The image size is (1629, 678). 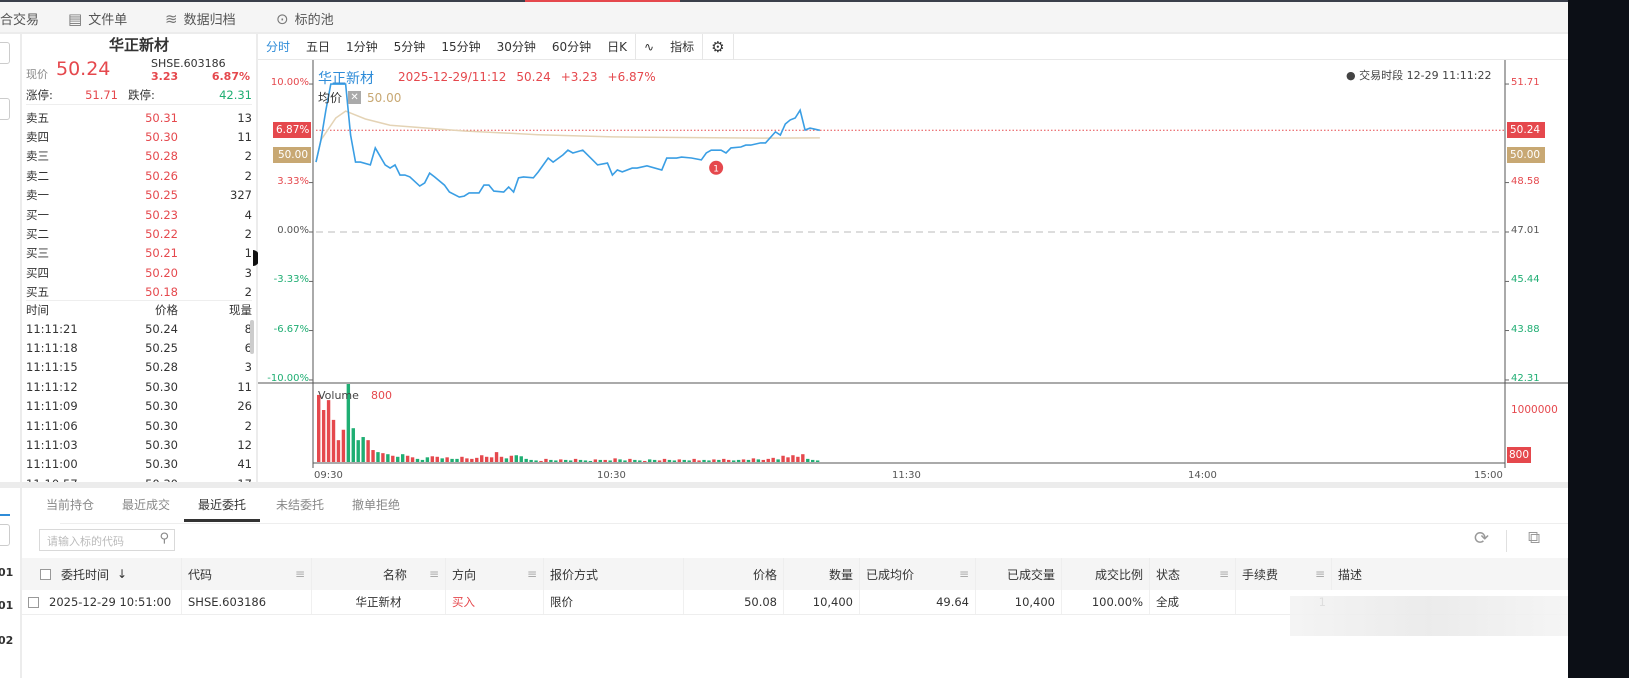 I want to click on order-book-level: 卖三 50.28 2, so click(x=139, y=156).